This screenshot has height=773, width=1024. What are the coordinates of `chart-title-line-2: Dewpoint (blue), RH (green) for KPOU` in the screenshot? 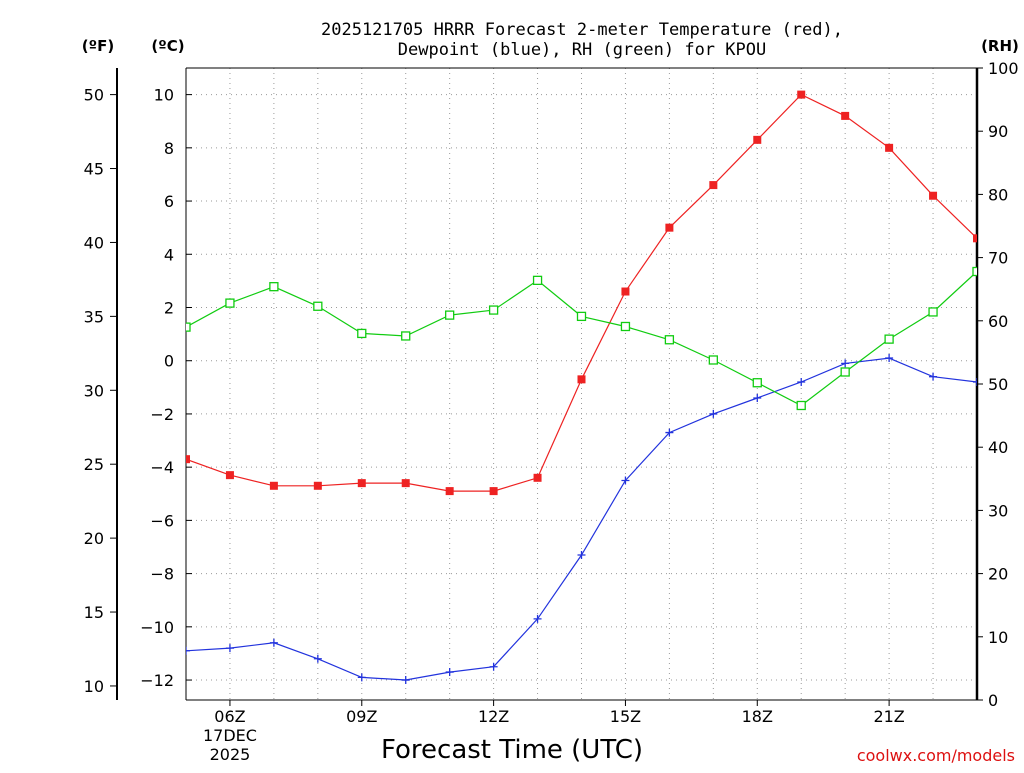 It's located at (582, 50).